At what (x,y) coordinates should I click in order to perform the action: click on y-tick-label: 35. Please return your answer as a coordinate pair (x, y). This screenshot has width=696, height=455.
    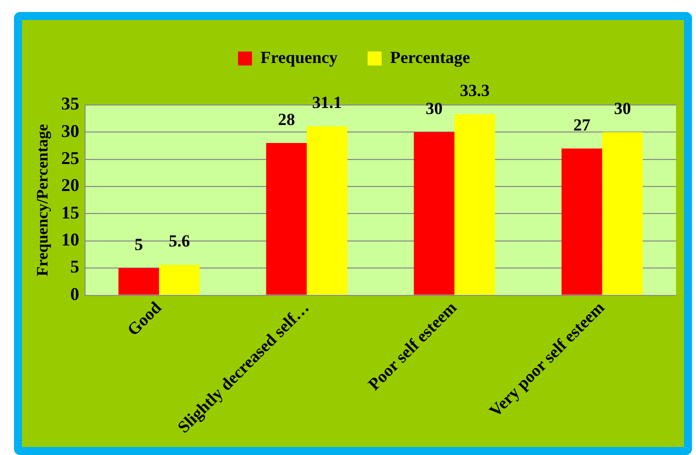
    Looking at the image, I should click on (70, 104).